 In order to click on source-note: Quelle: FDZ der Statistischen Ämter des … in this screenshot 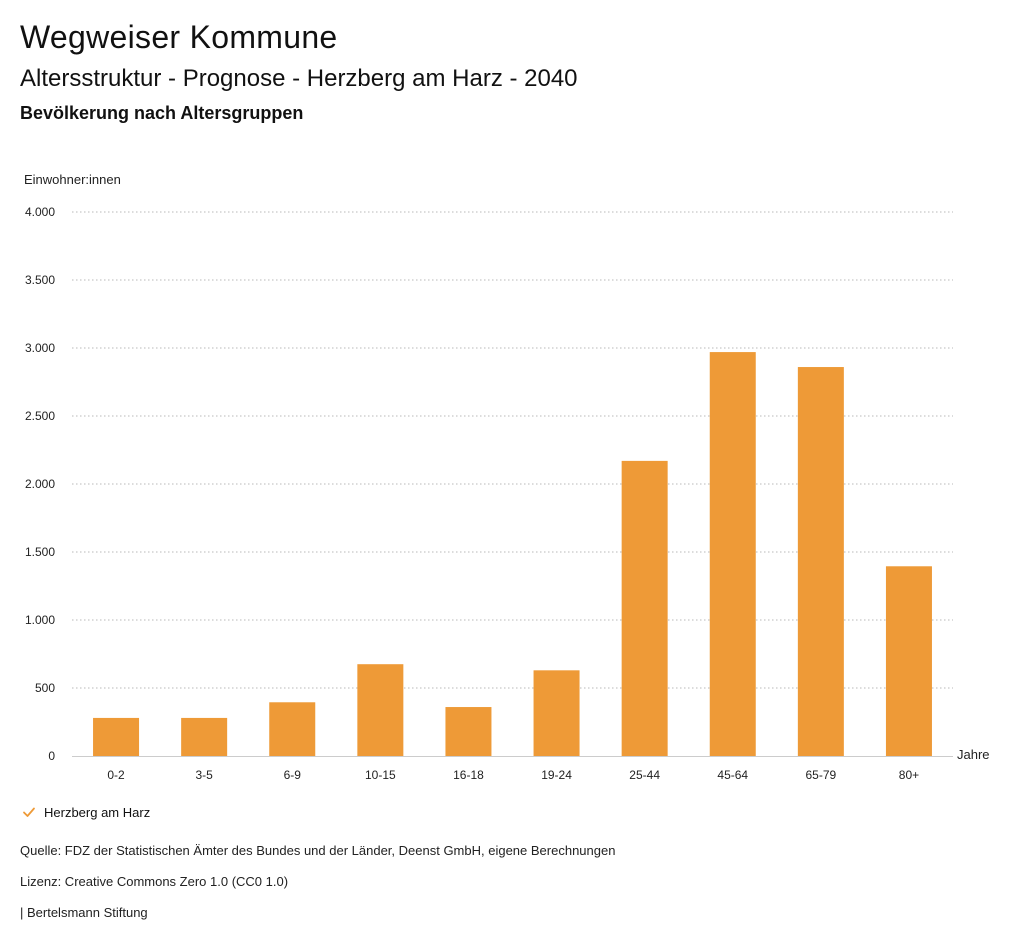, I will do `click(318, 850)`.